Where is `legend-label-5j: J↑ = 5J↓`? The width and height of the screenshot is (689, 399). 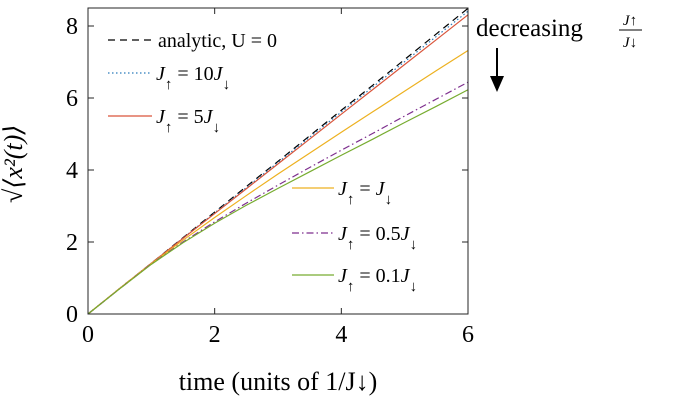
legend-label-5j: J↑ = 5J↓ is located at coordinates (188, 121).